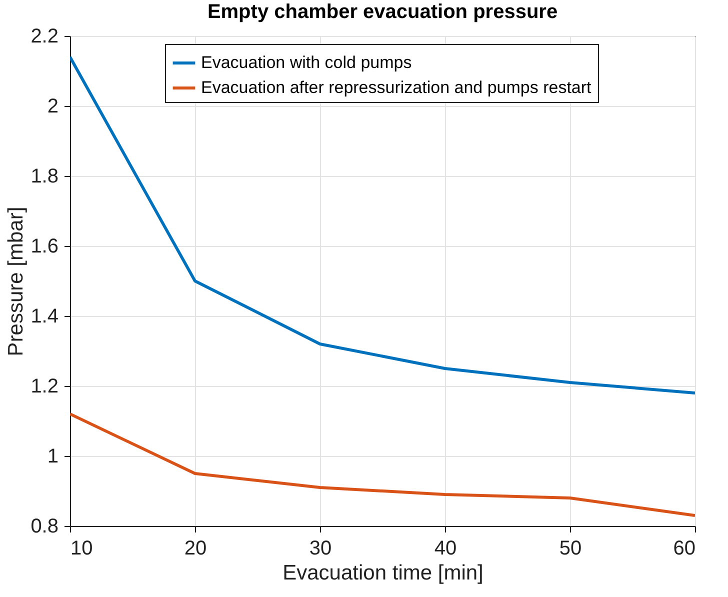 The width and height of the screenshot is (728, 597). I want to click on x-tick-label: 60, so click(684, 549).